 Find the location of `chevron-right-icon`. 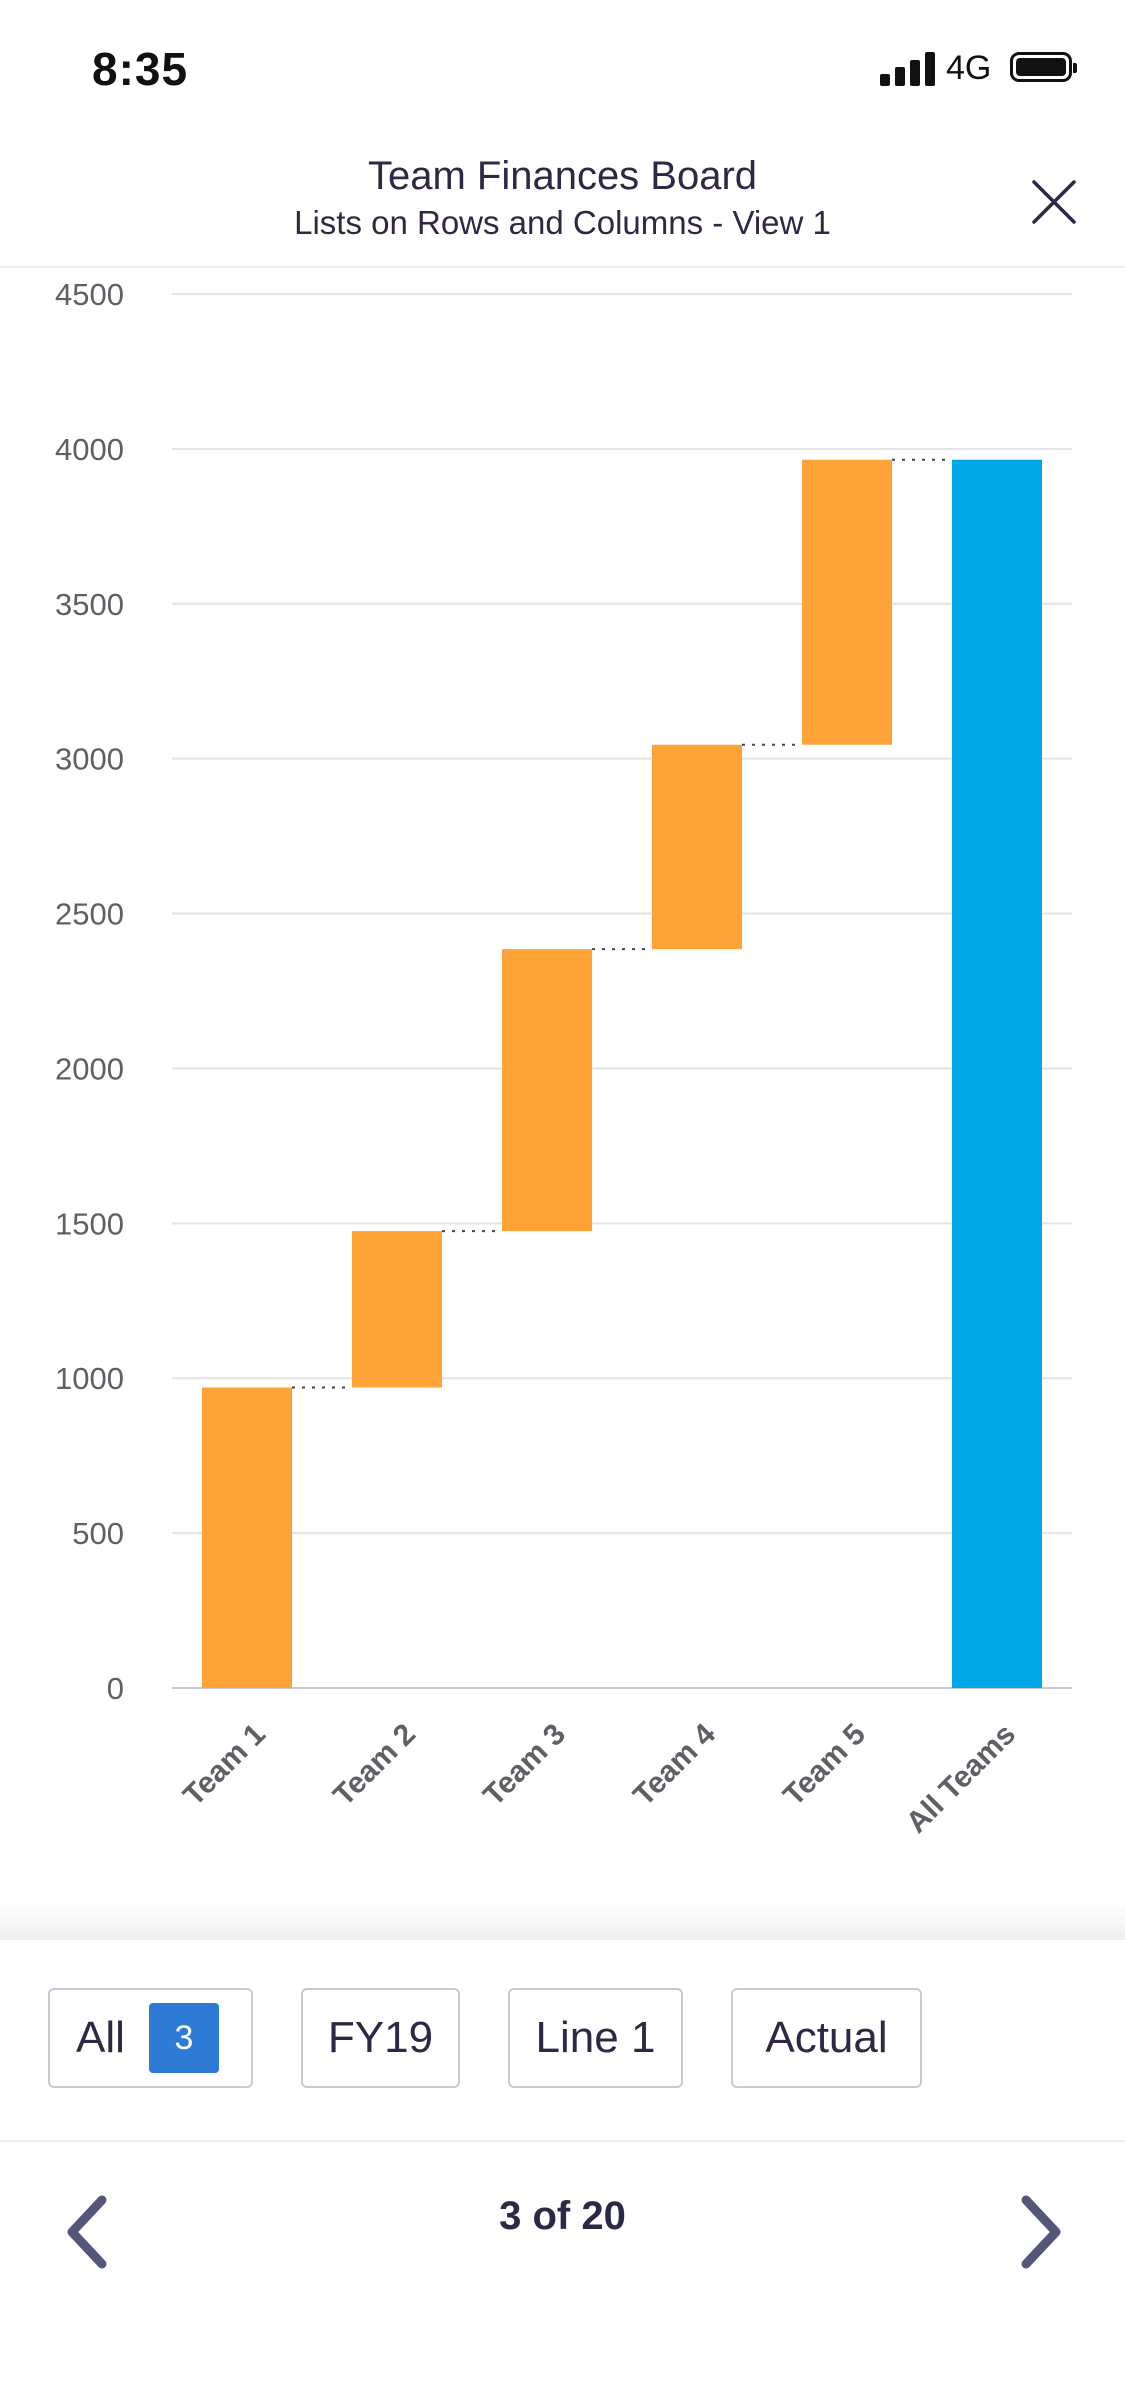

chevron-right-icon is located at coordinates (1040, 2232).